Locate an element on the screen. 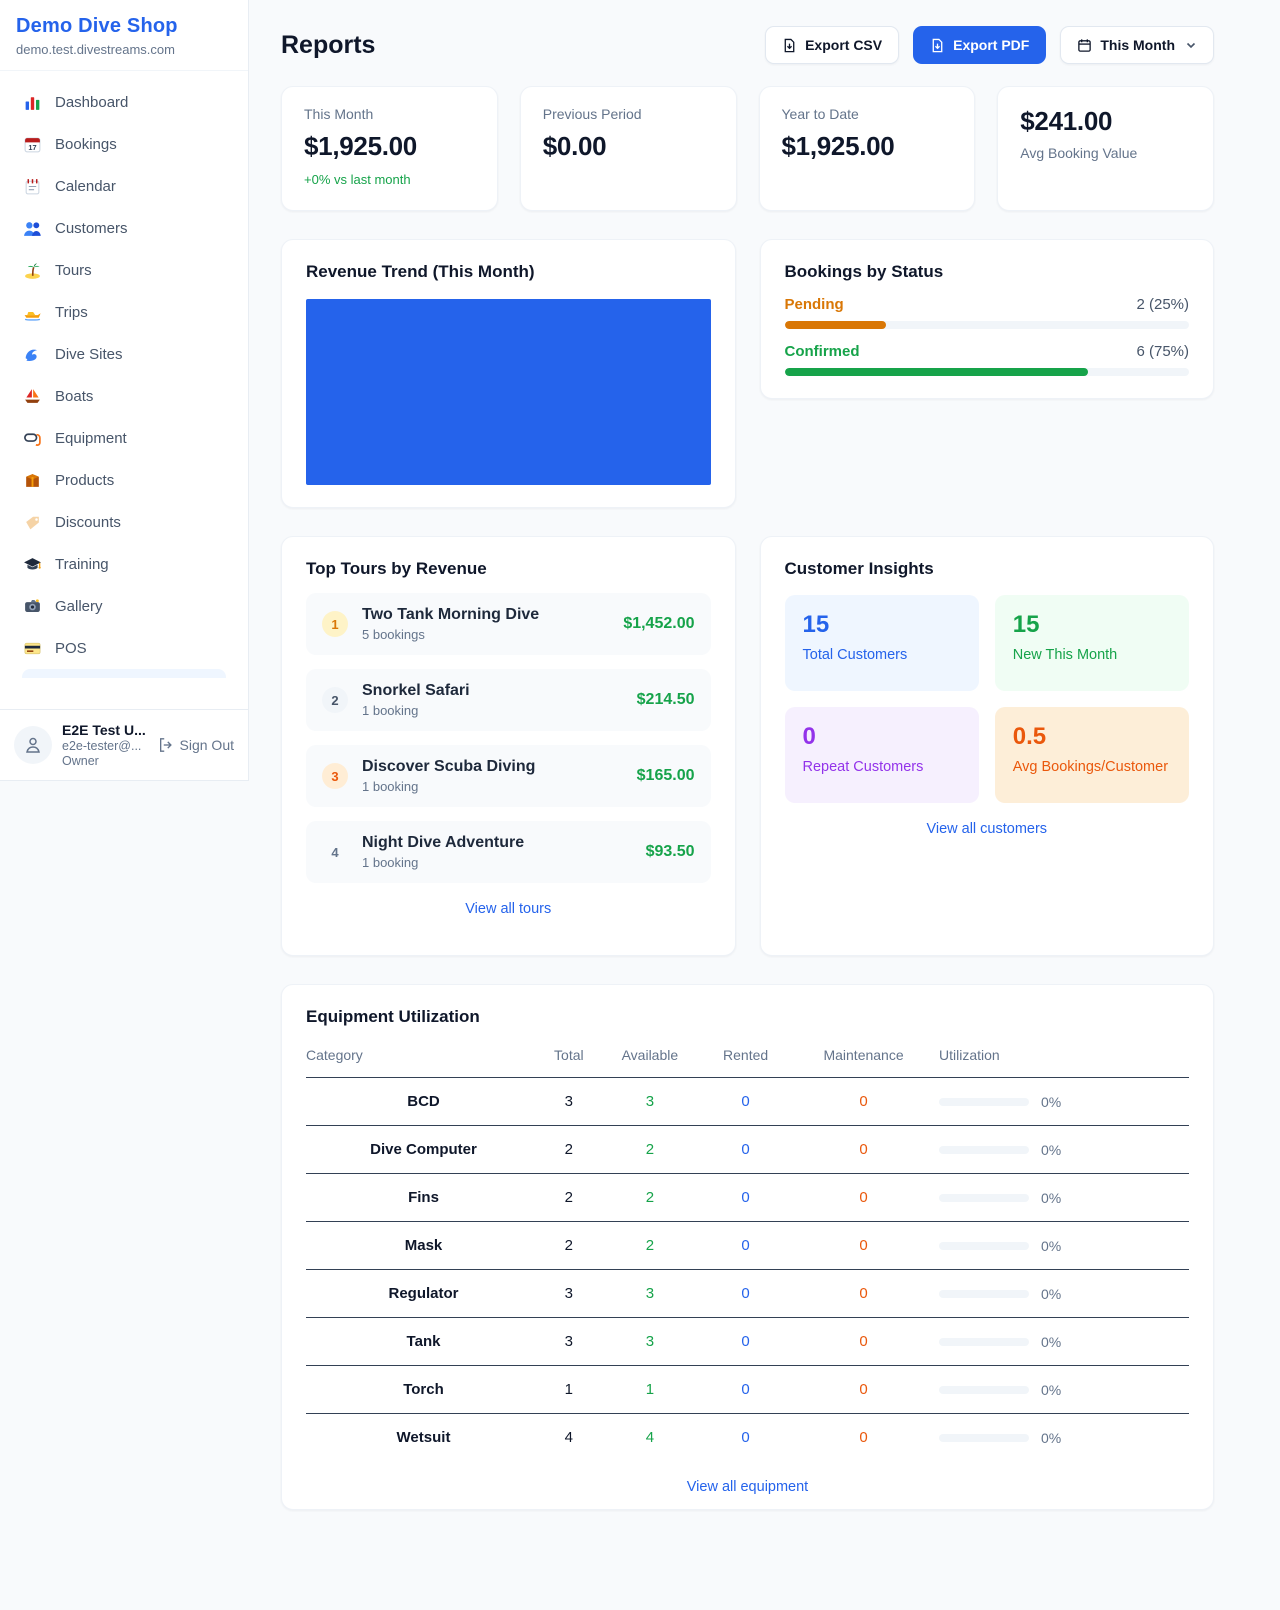 The height and width of the screenshot is (1610, 1280). sidebar-item-reports-peek is located at coordinates (124, 673).